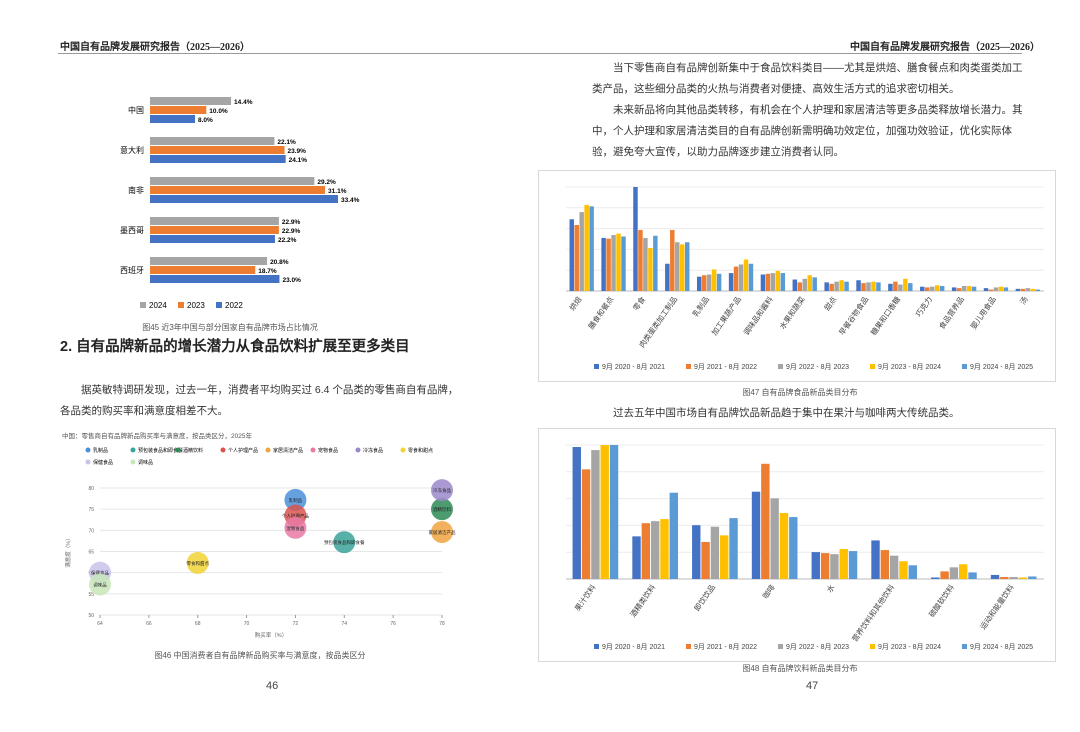  I want to click on y-tick-label: 75, so click(91, 510).